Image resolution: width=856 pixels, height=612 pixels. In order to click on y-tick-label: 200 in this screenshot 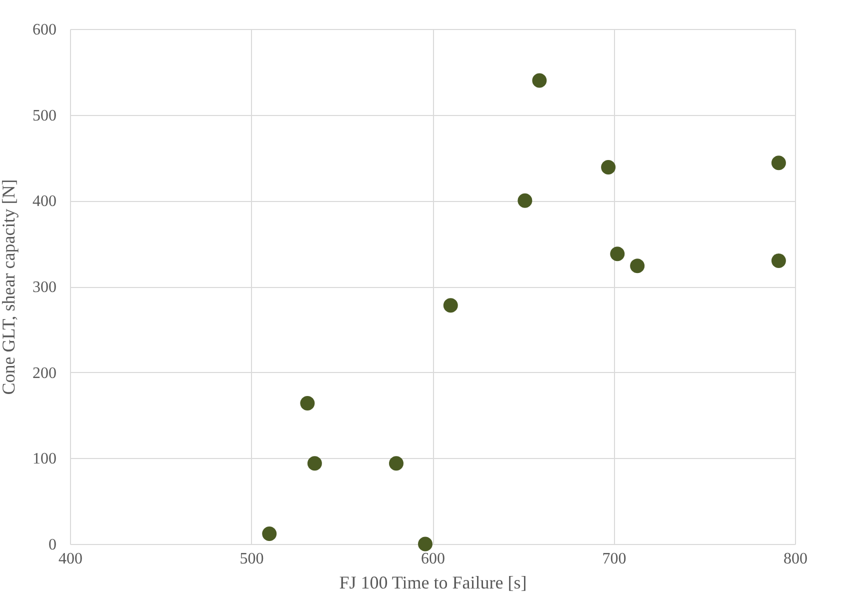, I will do `click(44, 373)`.